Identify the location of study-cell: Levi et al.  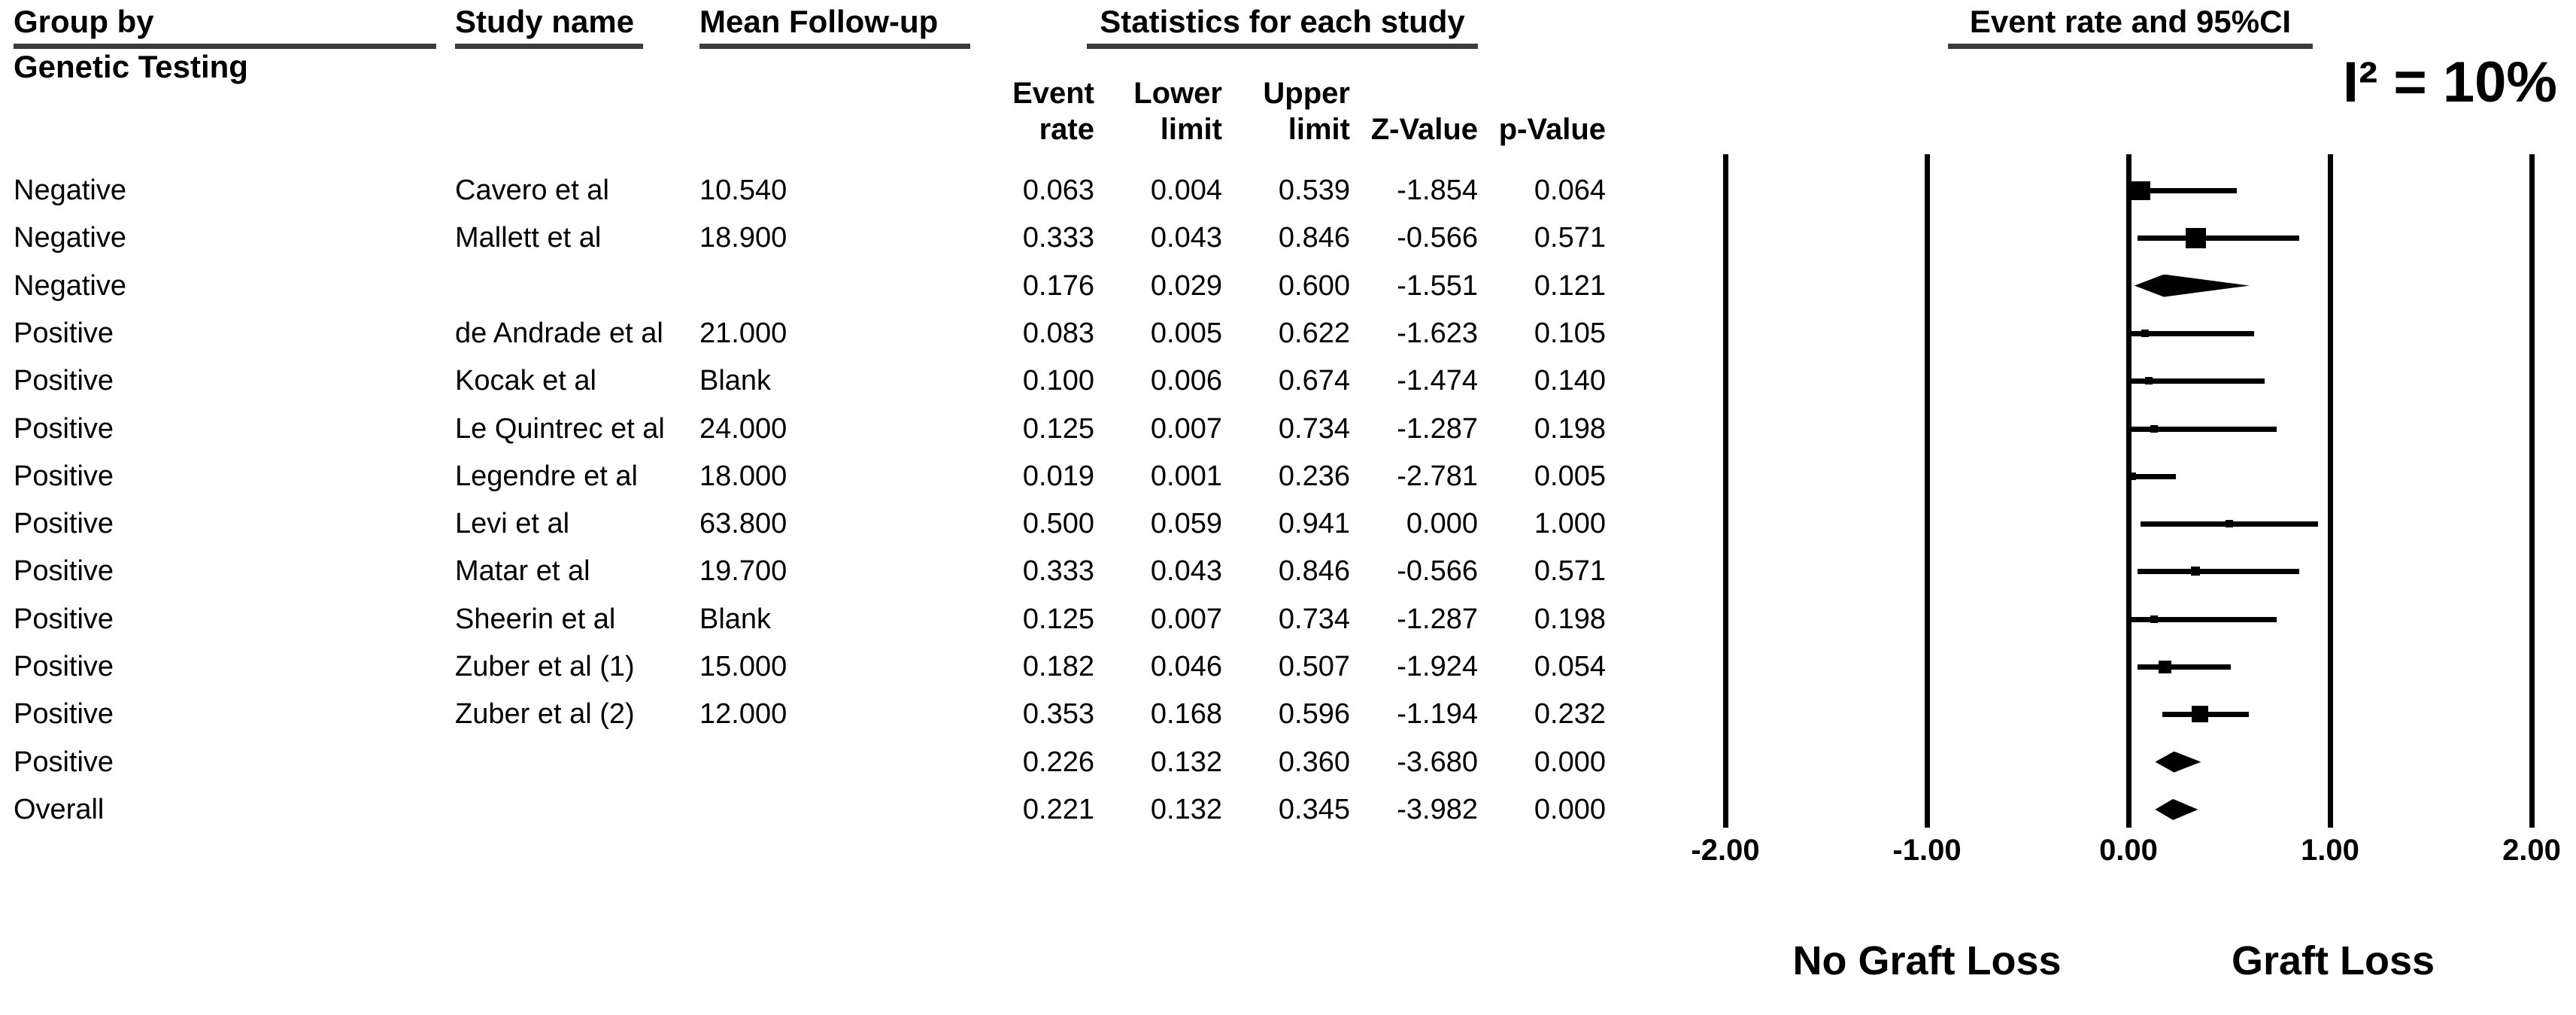
(512, 524).